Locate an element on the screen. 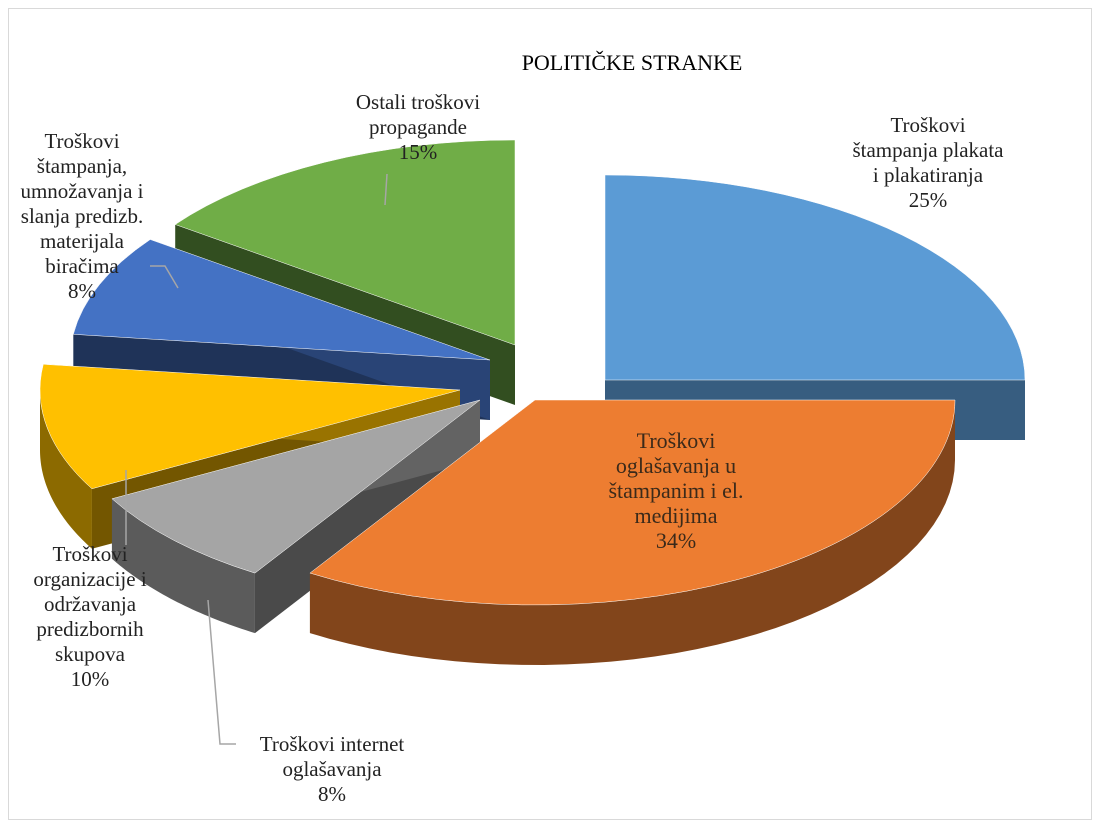  slice-name-line: skupova is located at coordinates (90, 654).